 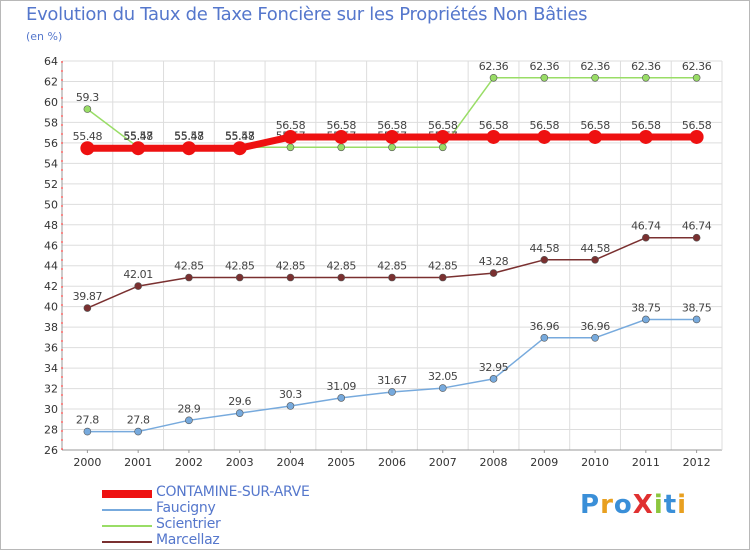 What do you see at coordinates (51, 122) in the screenshot?
I see `y-tick-label: 58` at bounding box center [51, 122].